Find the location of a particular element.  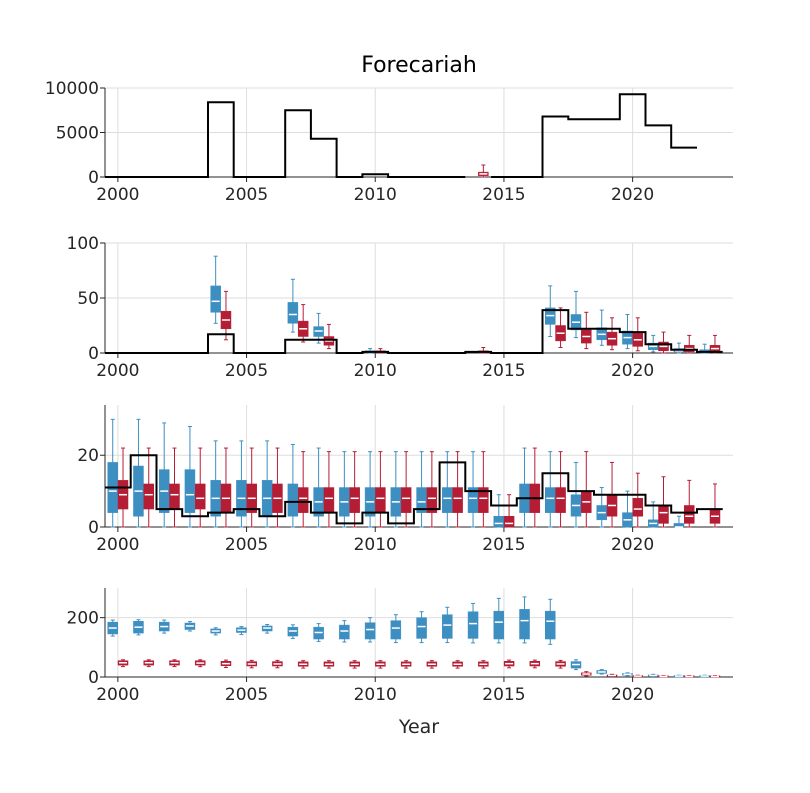

panel-4: 2000 2005 2010 2015 2020 0 200 is located at coordinates (400, 646).